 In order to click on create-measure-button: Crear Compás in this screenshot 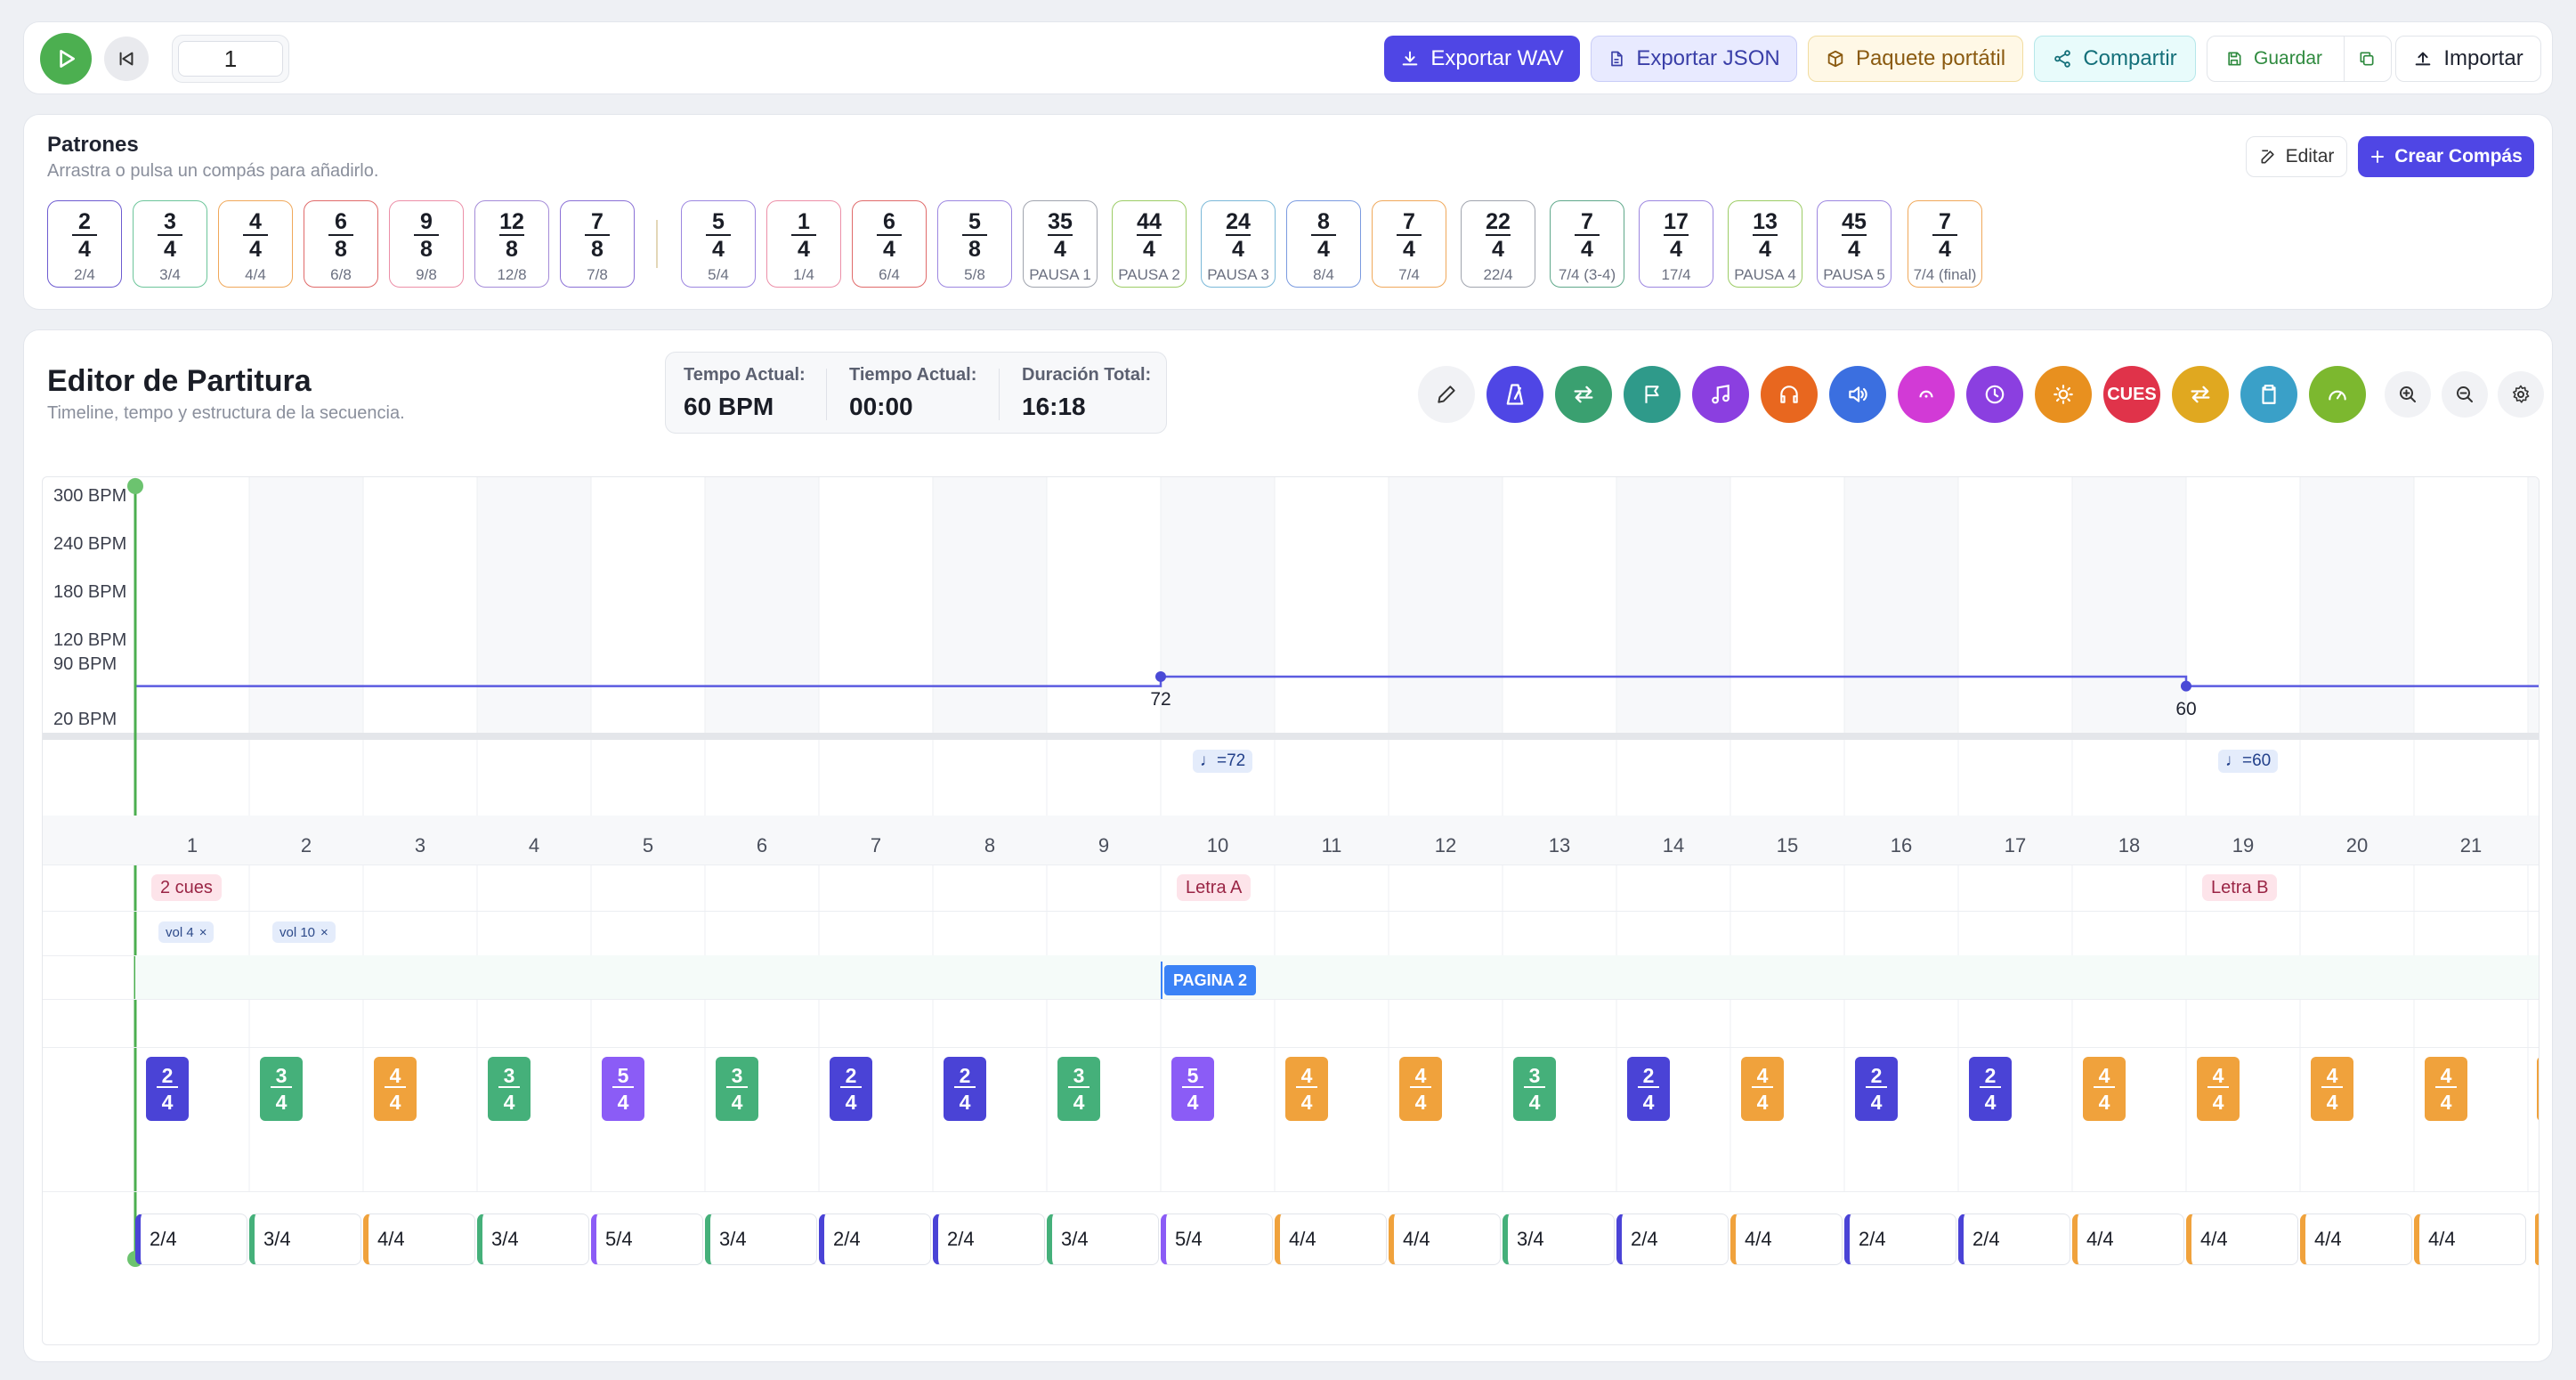, I will do `click(2446, 157)`.